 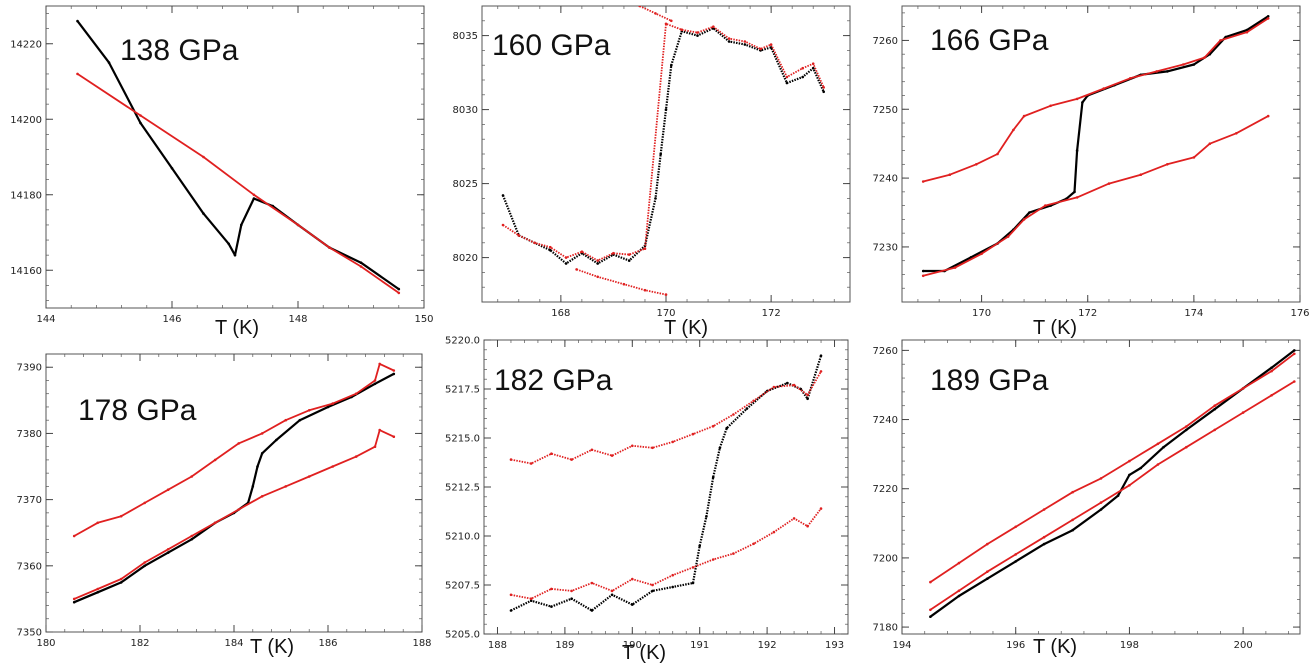 I want to click on y-tick-label: 5212.5, so click(x=462, y=488).